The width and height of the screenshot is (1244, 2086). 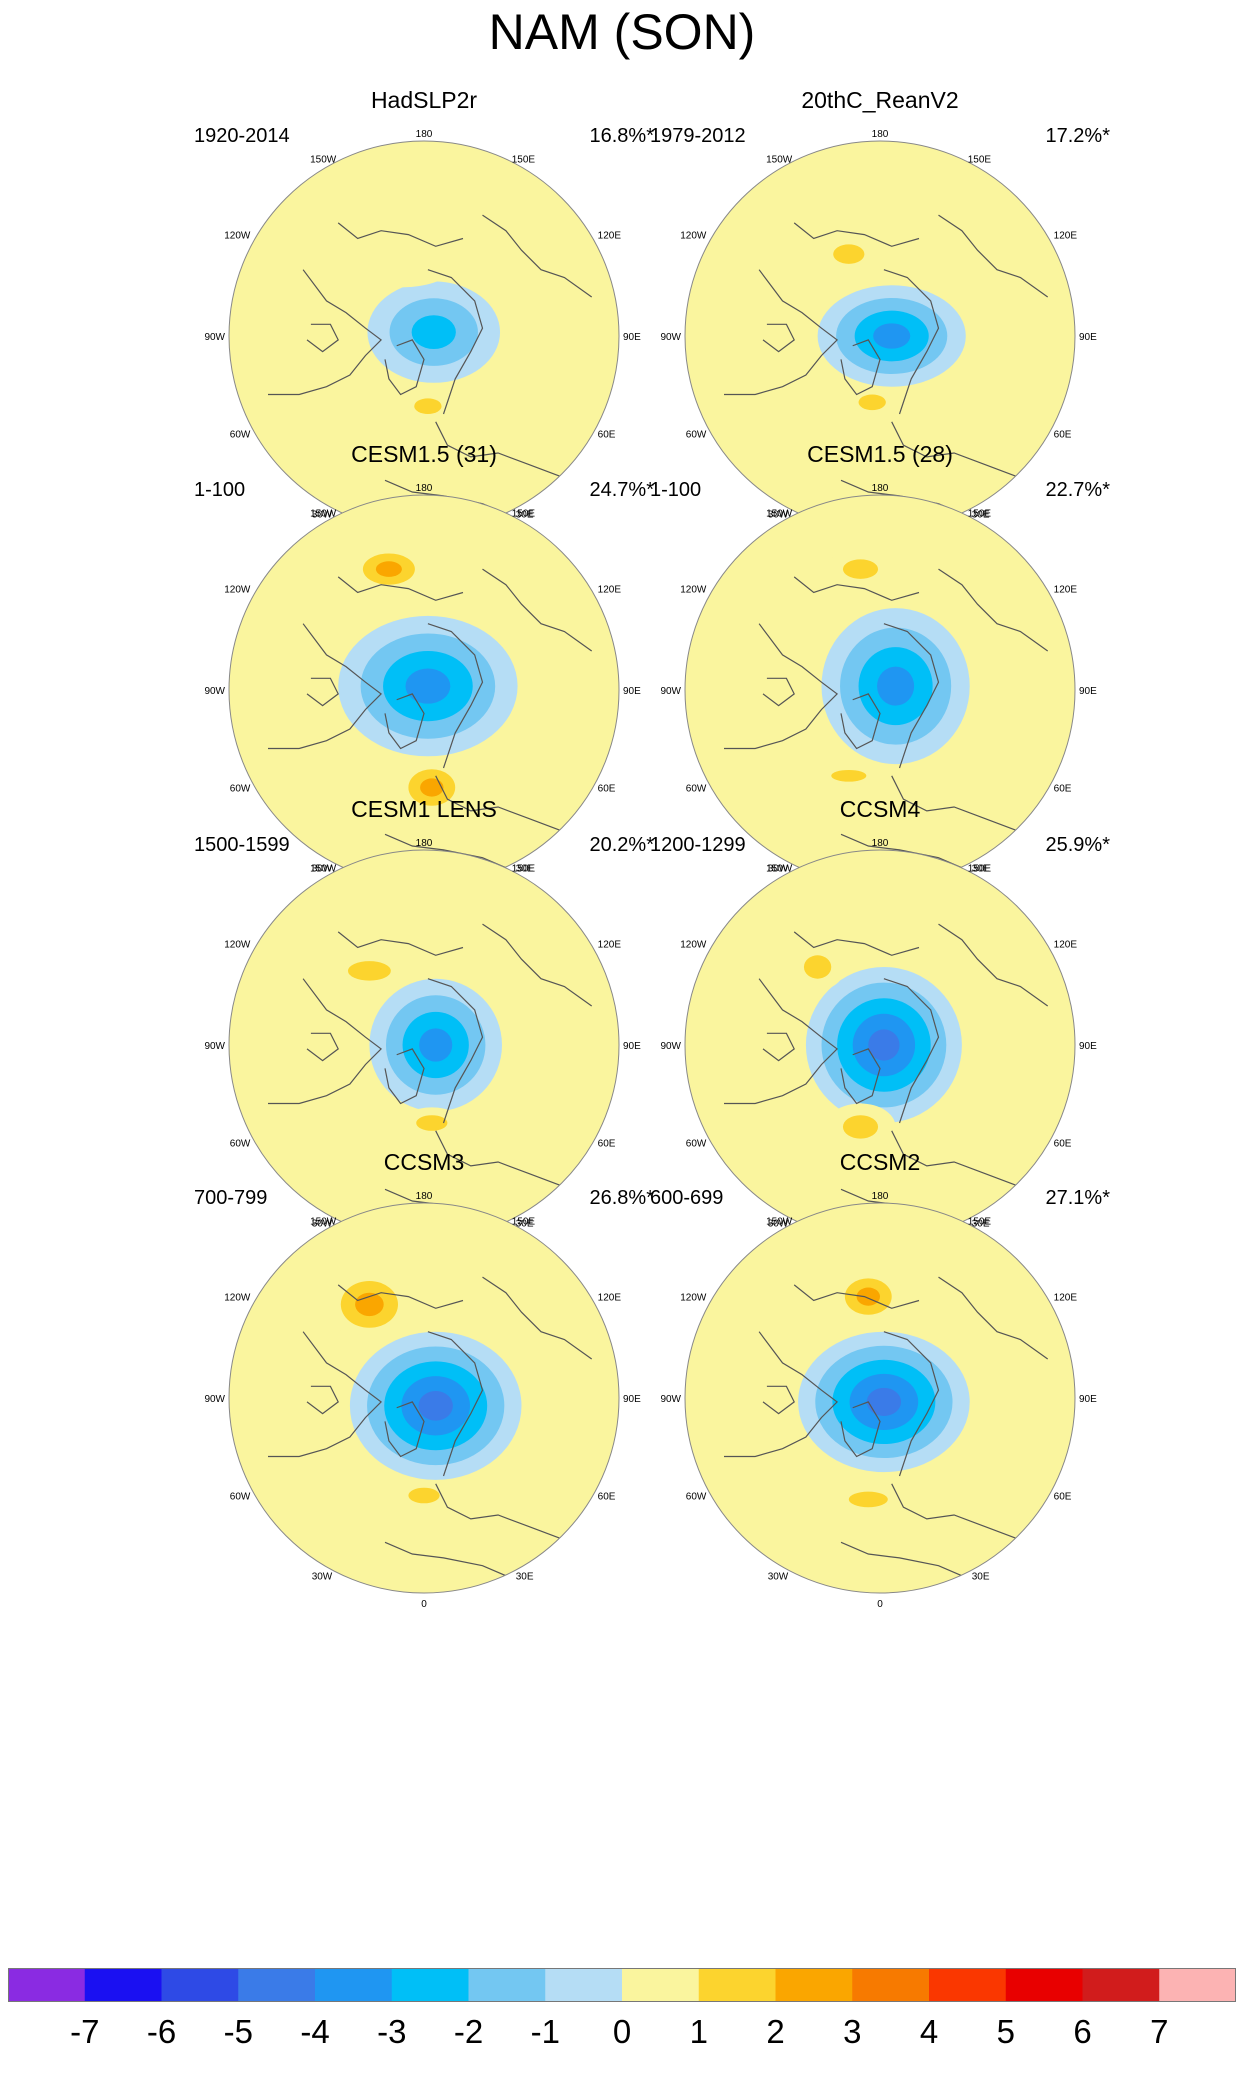 I want to click on period-label: 1920-2014, so click(x=242, y=136).